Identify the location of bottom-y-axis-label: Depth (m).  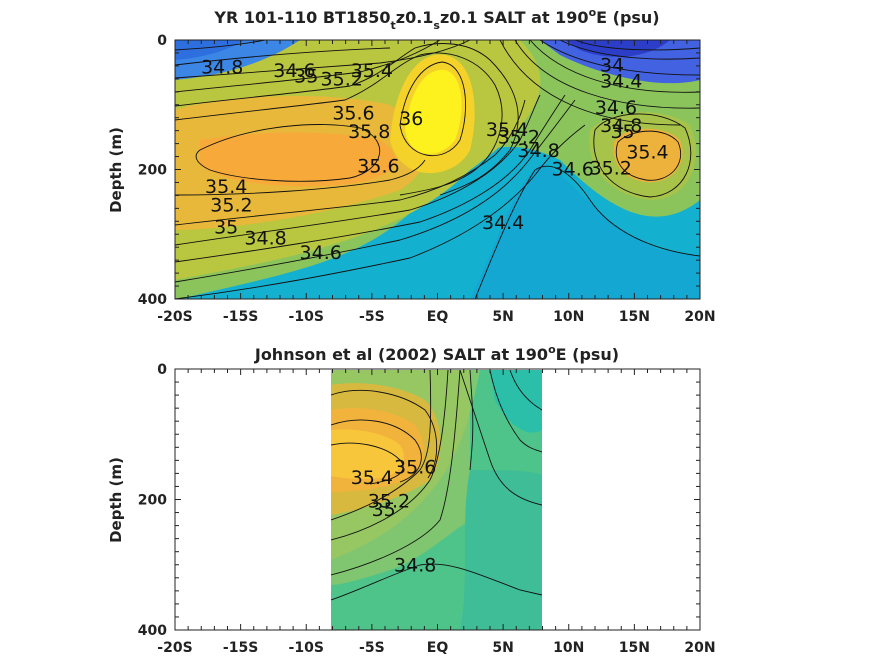
(116, 500).